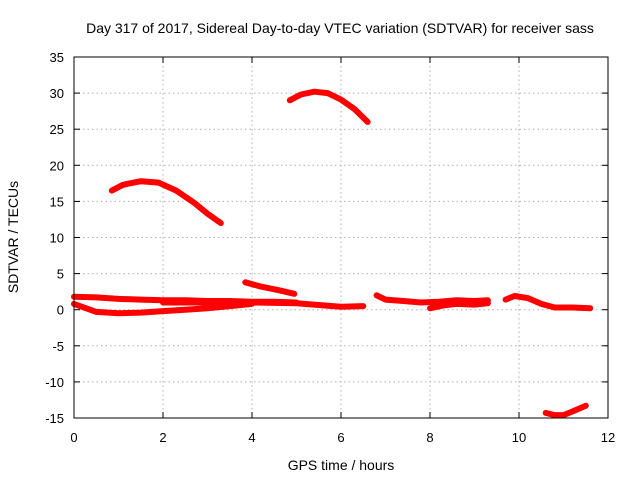 The image size is (640, 480). Describe the element at coordinates (341, 465) in the screenshot. I see `x-axis-label: GPS time / hours` at that location.